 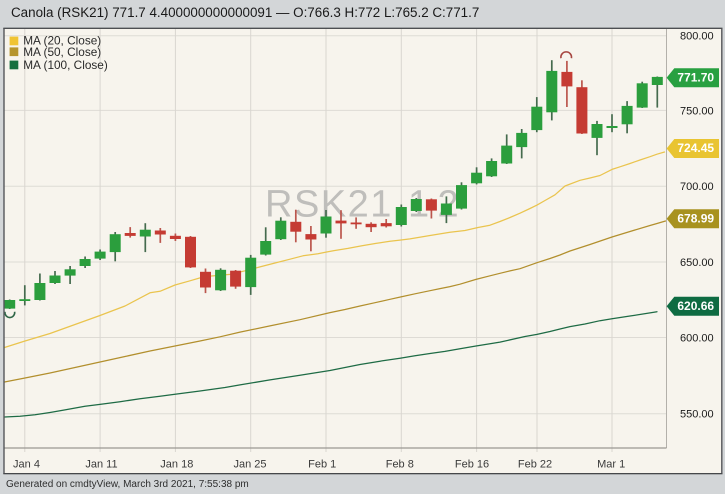 I want to click on svg-text: MA (50, Close), so click(x=62, y=52).